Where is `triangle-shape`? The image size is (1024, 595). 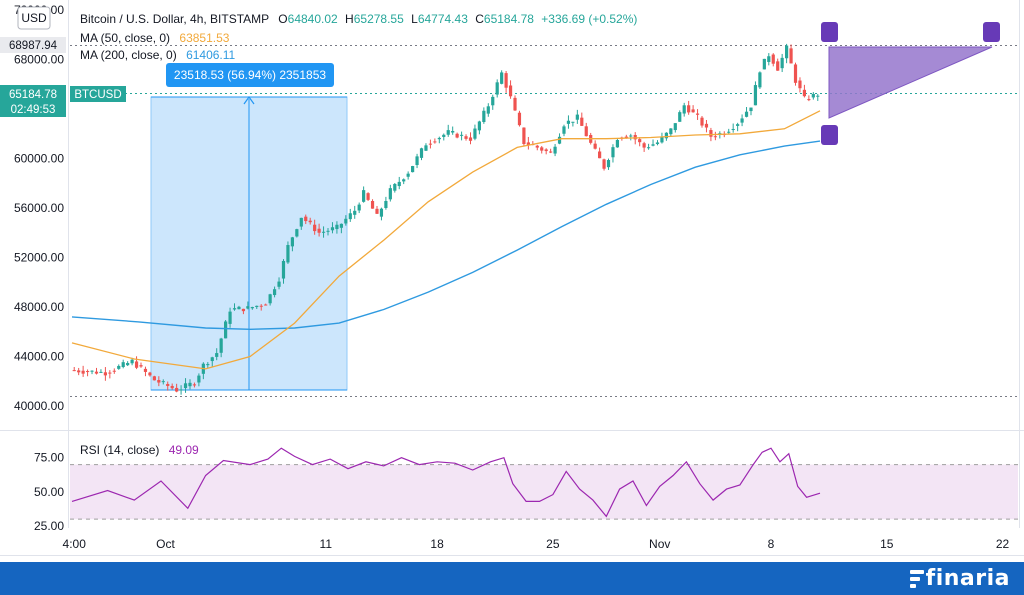 triangle-shape is located at coordinates (910, 82).